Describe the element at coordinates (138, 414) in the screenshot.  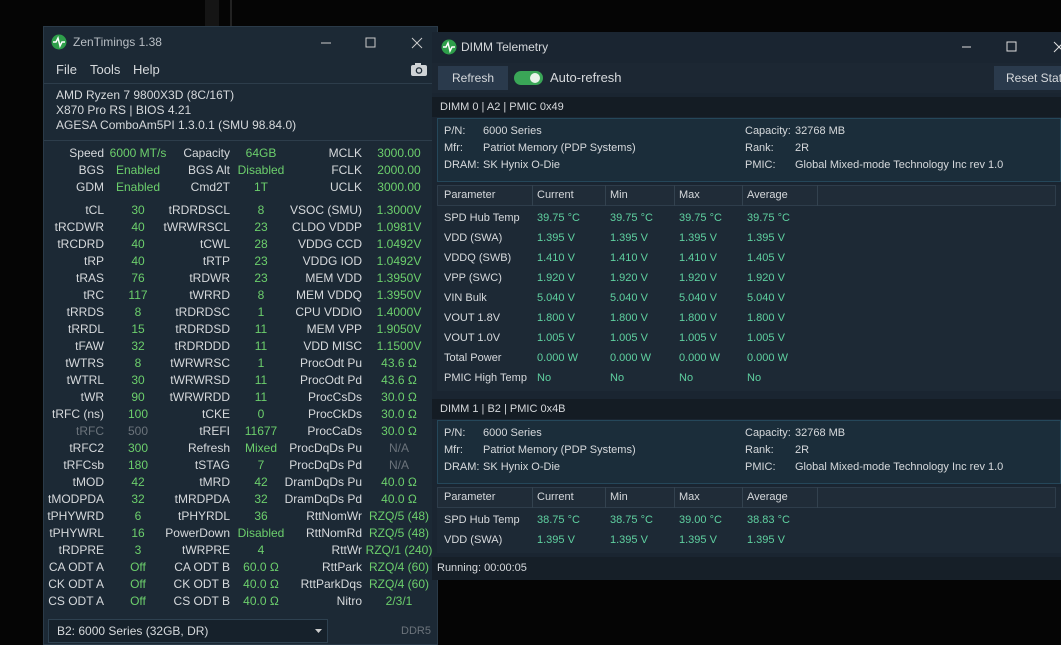
I see `timing-value: 100` at that location.